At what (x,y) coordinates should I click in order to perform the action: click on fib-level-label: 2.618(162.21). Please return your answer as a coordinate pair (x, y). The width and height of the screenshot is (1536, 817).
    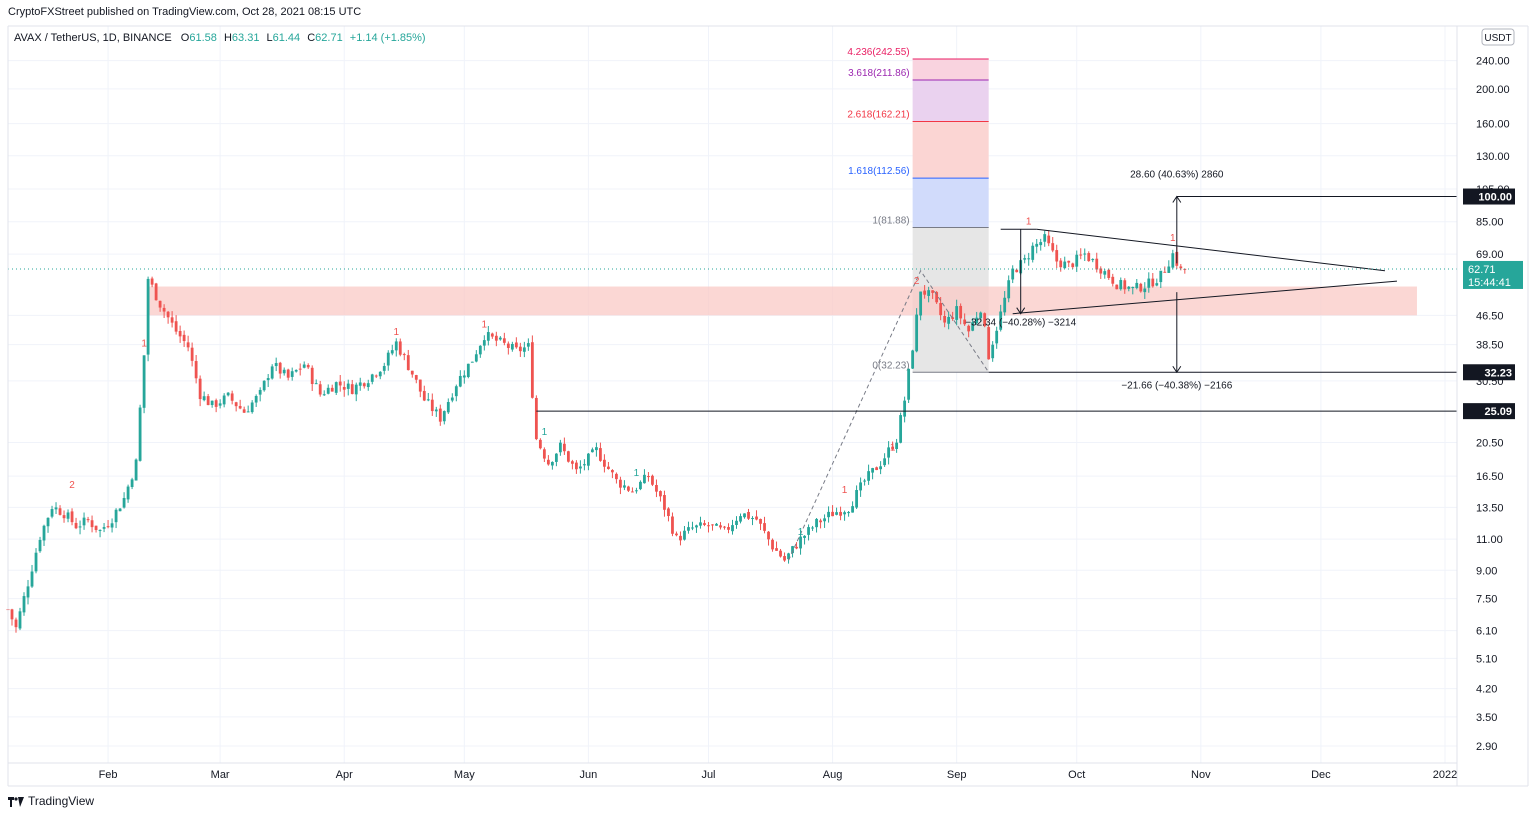
    Looking at the image, I should click on (878, 114).